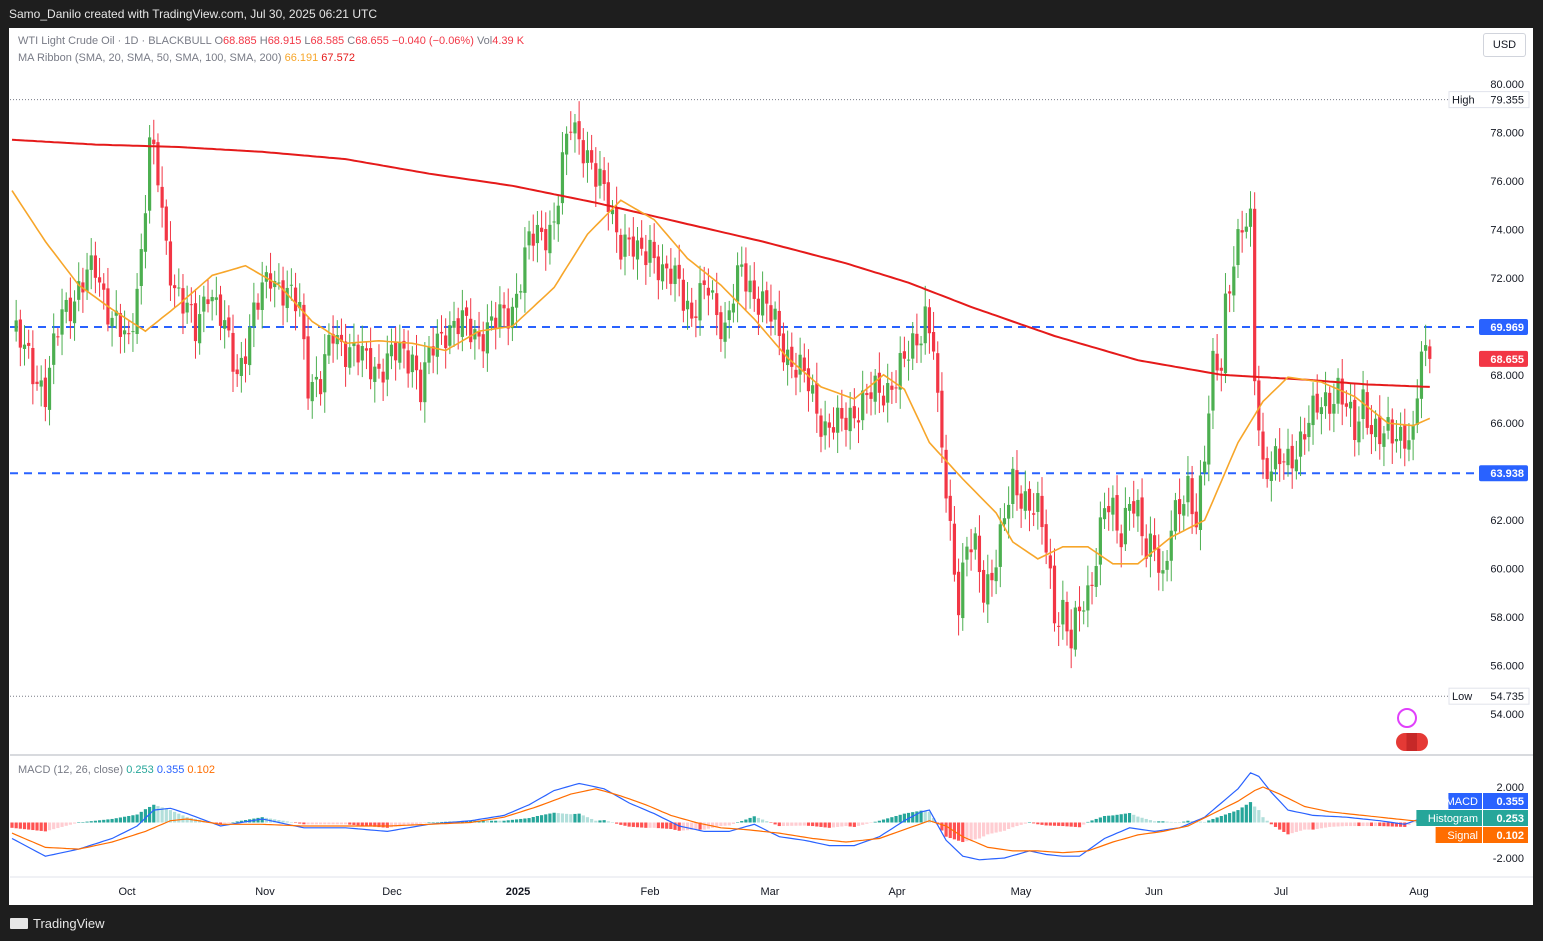  I want to click on open-value: 68.885, so click(240, 41).